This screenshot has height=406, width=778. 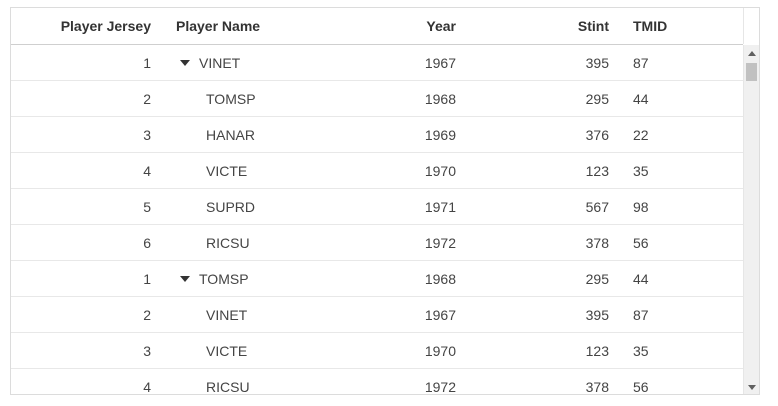 I want to click on player-name-text: HANAR, so click(x=231, y=135).